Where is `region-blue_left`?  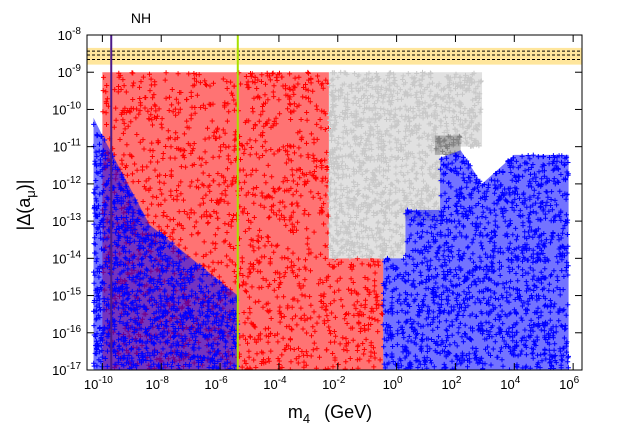 region-blue_left is located at coordinates (166, 243).